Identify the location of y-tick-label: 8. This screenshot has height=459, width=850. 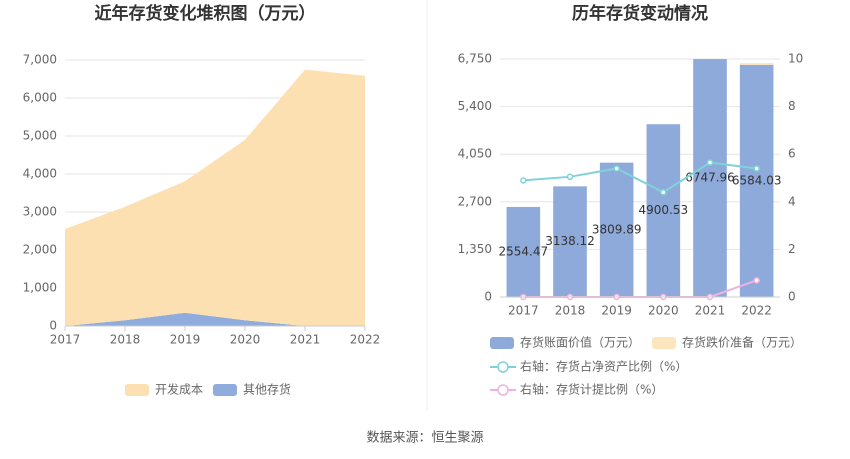
(792, 106).